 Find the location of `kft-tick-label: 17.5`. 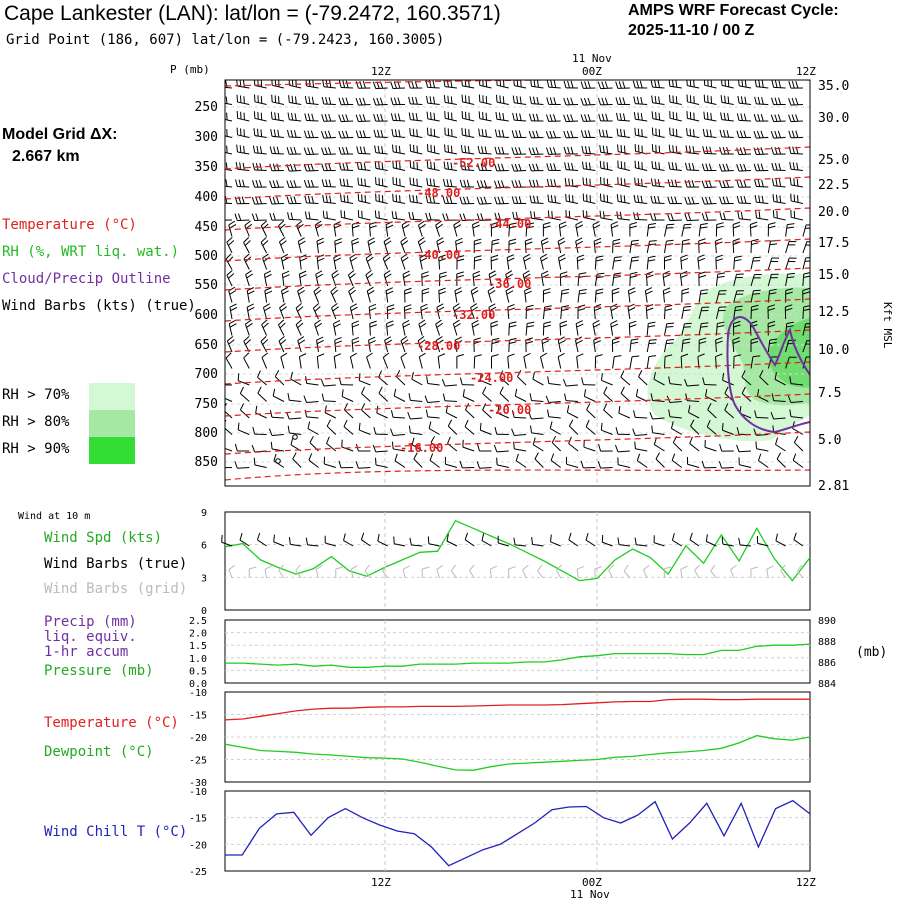

kft-tick-label: 17.5 is located at coordinates (833, 243).